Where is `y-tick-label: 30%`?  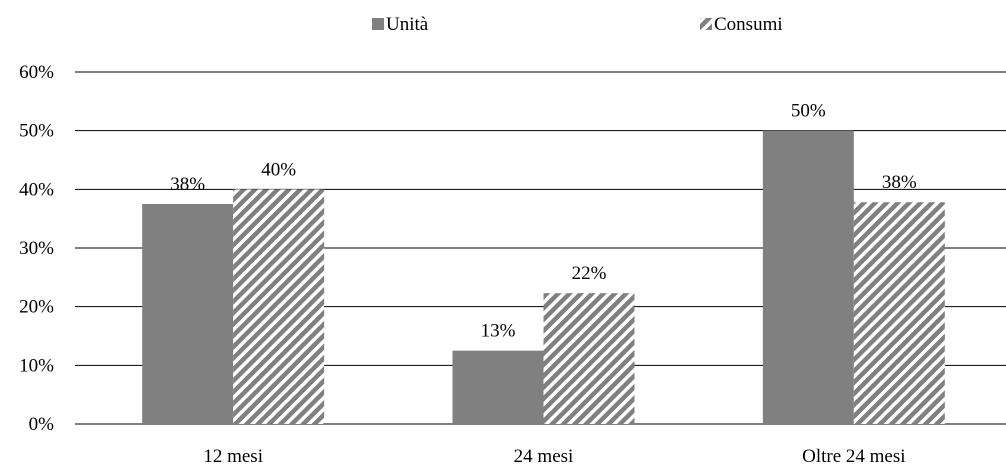
y-tick-label: 30% is located at coordinates (36, 248).